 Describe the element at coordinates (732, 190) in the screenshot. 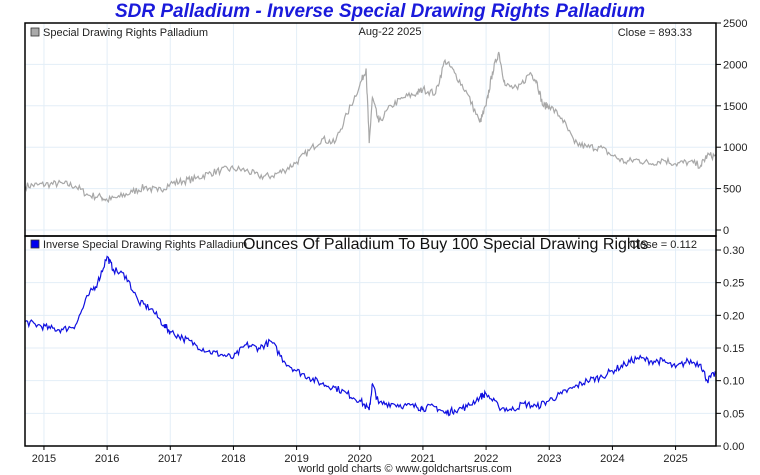

I see `y-tick-label: 500` at that location.